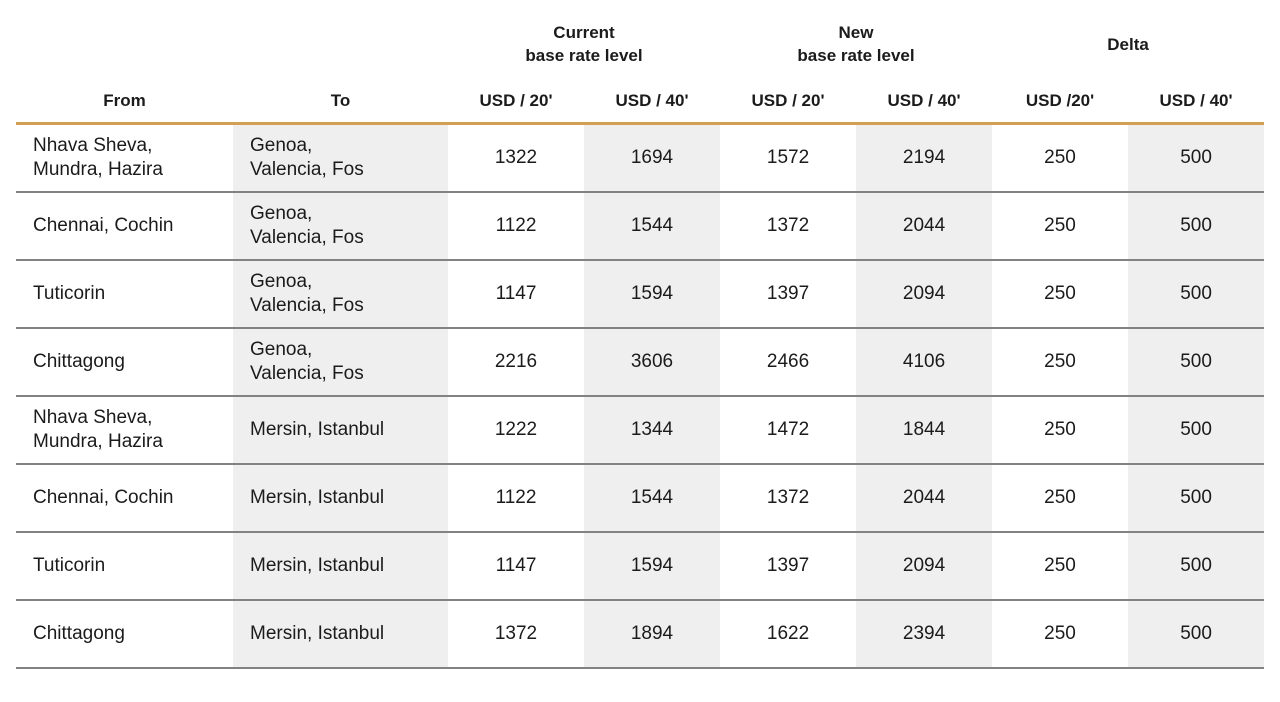 The image size is (1280, 702). Describe the element at coordinates (652, 633) in the screenshot. I see `current-rate-40-cell: 1894` at that location.